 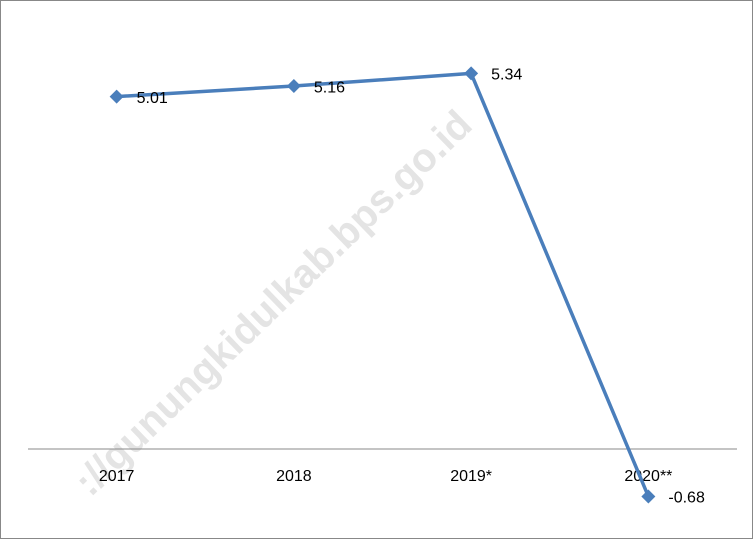 I want to click on data-label: -0.68, so click(x=686, y=498).